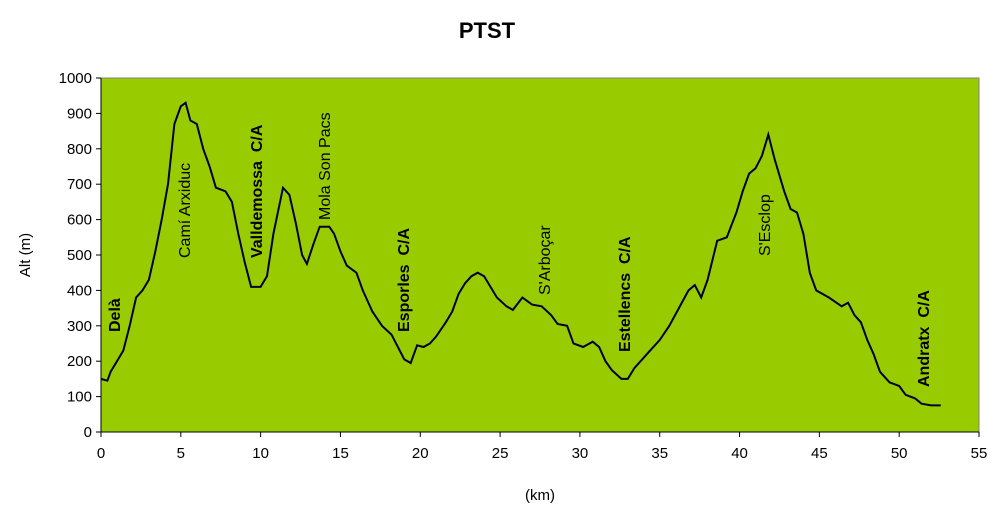 The image size is (991, 519). Describe the element at coordinates (257, 191) in the screenshot. I see `annotation: Valldemossa C/A` at that location.